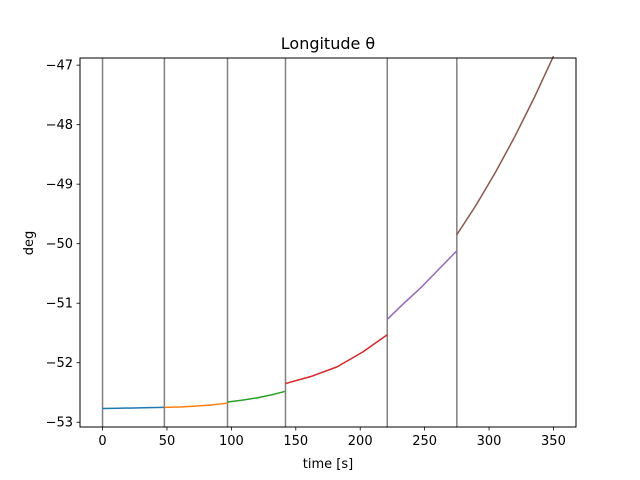  I want to click on y-tick-label: −51, so click(59, 304).